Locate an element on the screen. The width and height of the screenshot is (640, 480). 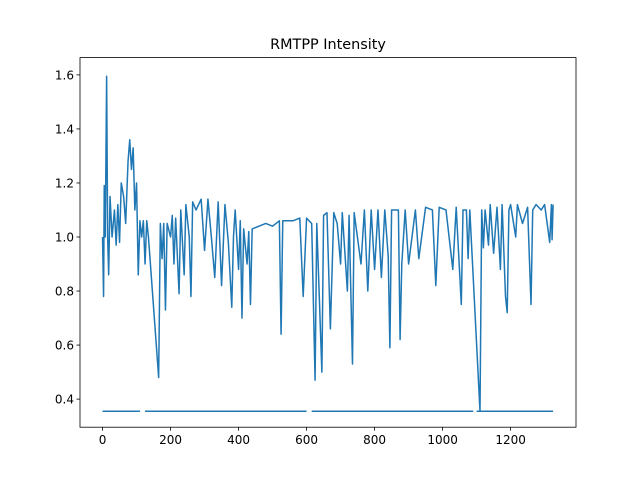
chart-title: RMTPP Intensity is located at coordinates (328, 45).